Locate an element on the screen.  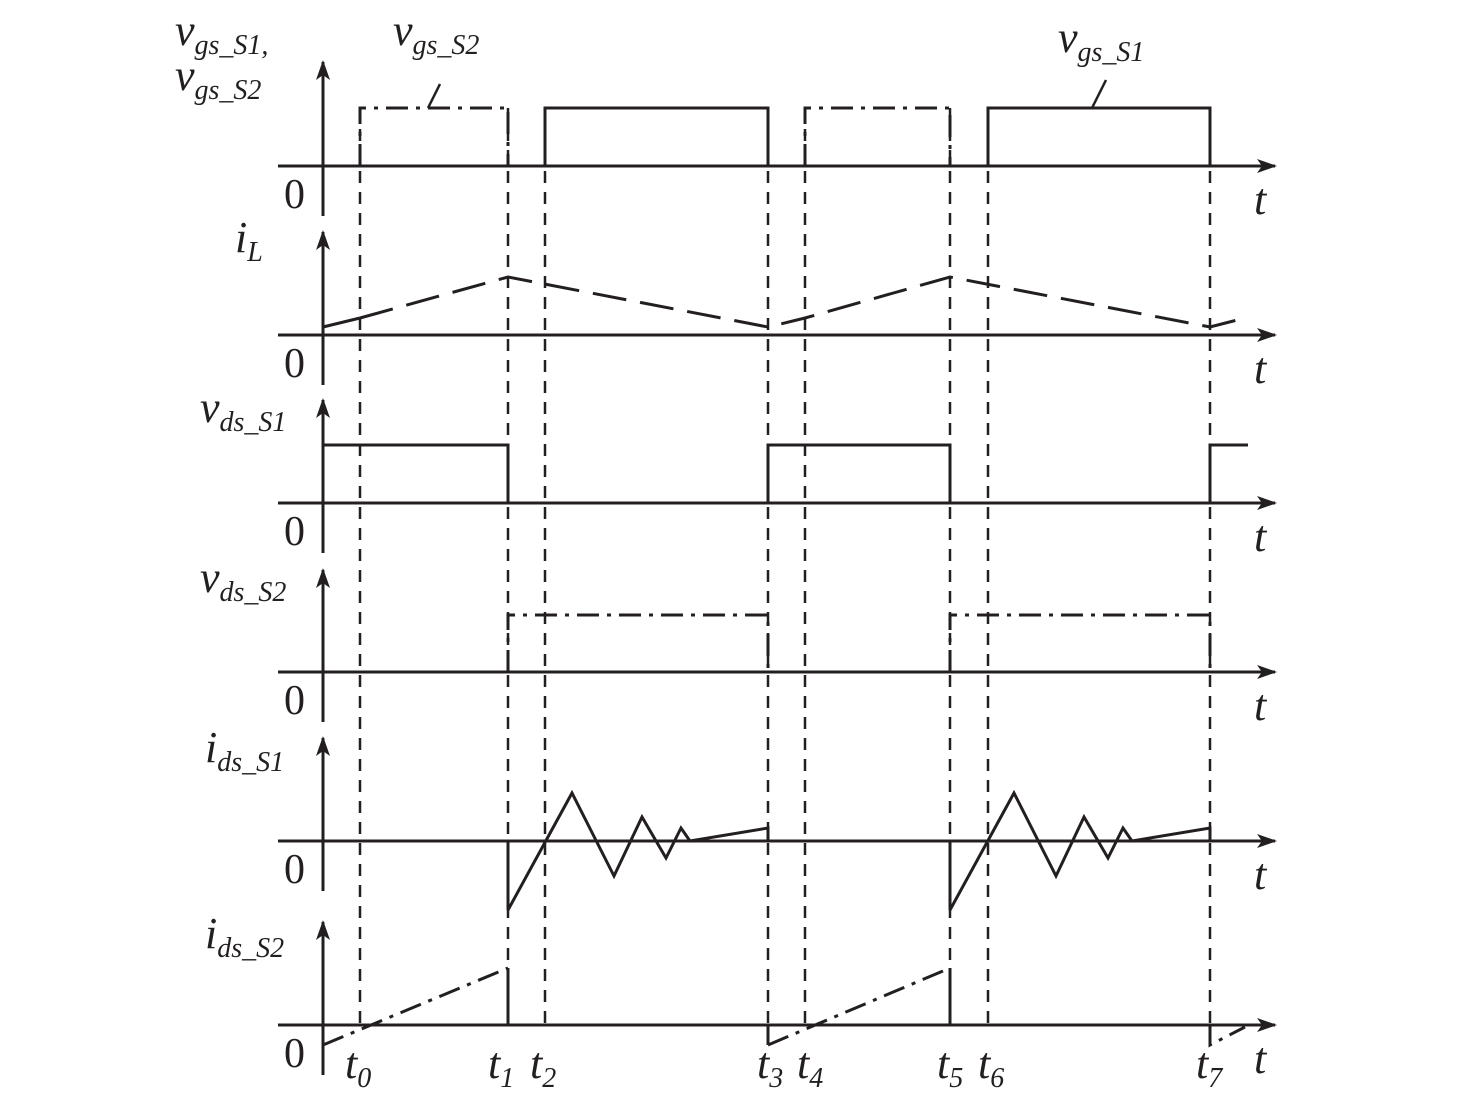
time-label: t0 is located at coordinates (358, 1066).